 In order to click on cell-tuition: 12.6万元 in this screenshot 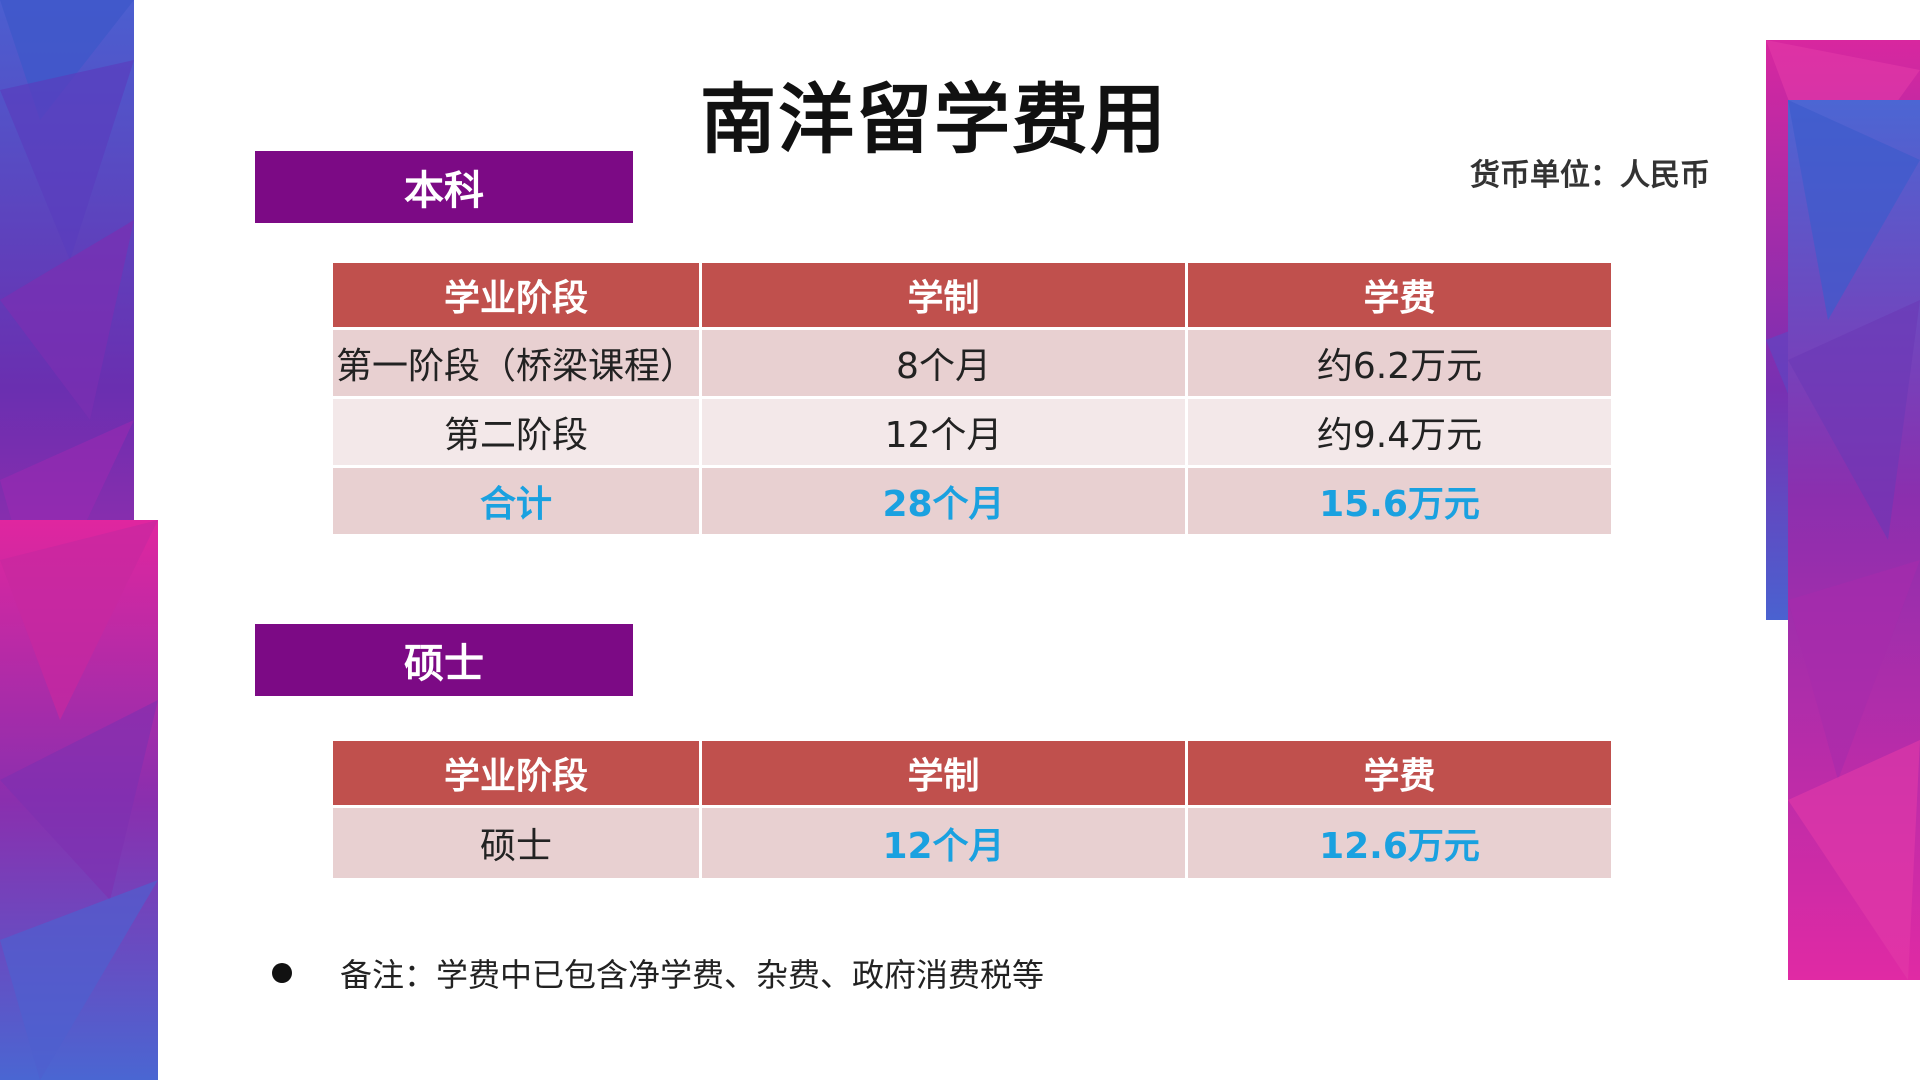, I will do `click(1399, 843)`.